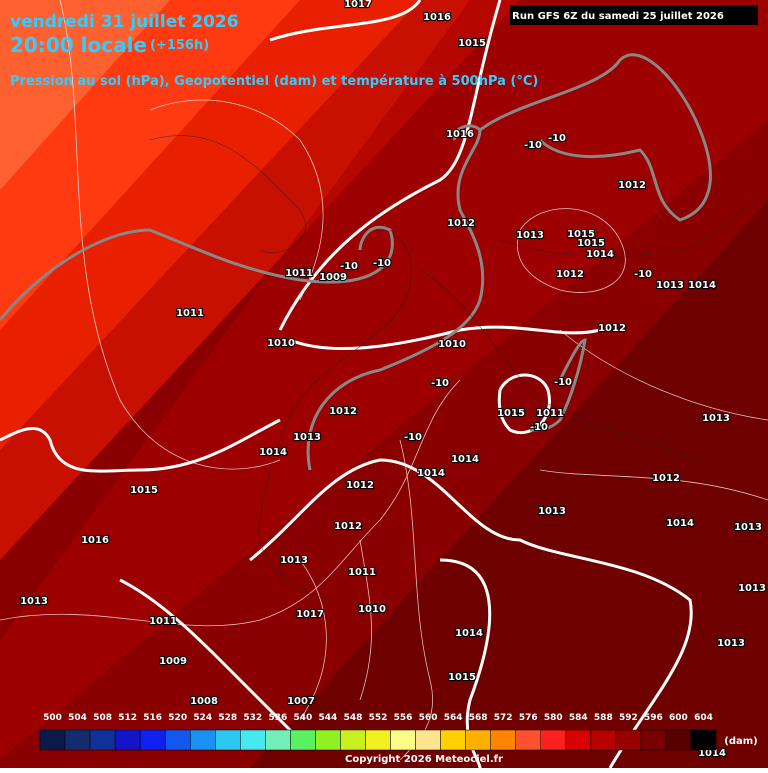 This screenshot has height=773, width=768. What do you see at coordinates (403, 718) in the screenshot?
I see `legend-label: 556` at bounding box center [403, 718].